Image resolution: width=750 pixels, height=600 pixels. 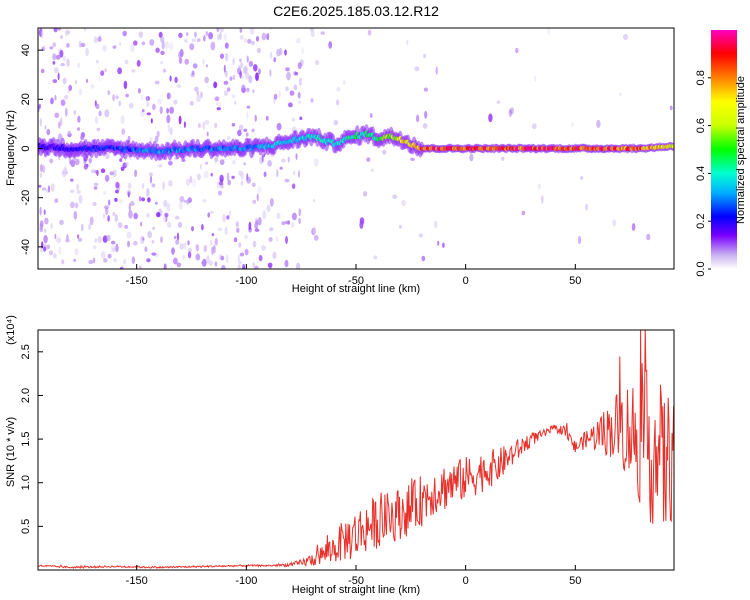 What do you see at coordinates (11, 148) in the screenshot?
I see `spectrogram-y-axis-label: Frequency (Hz)` at bounding box center [11, 148].